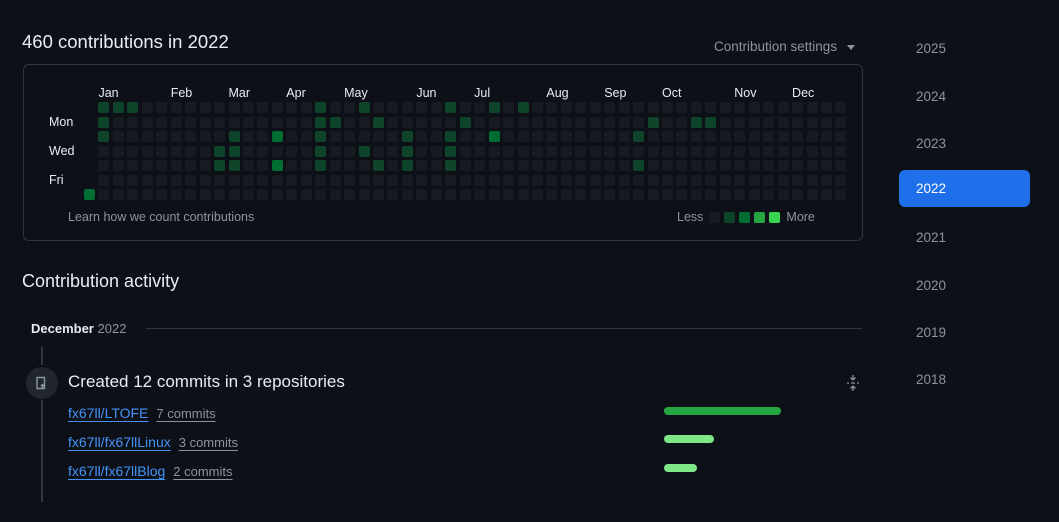  I want to click on contribution-settings-button: Contribution settings, so click(785, 46).